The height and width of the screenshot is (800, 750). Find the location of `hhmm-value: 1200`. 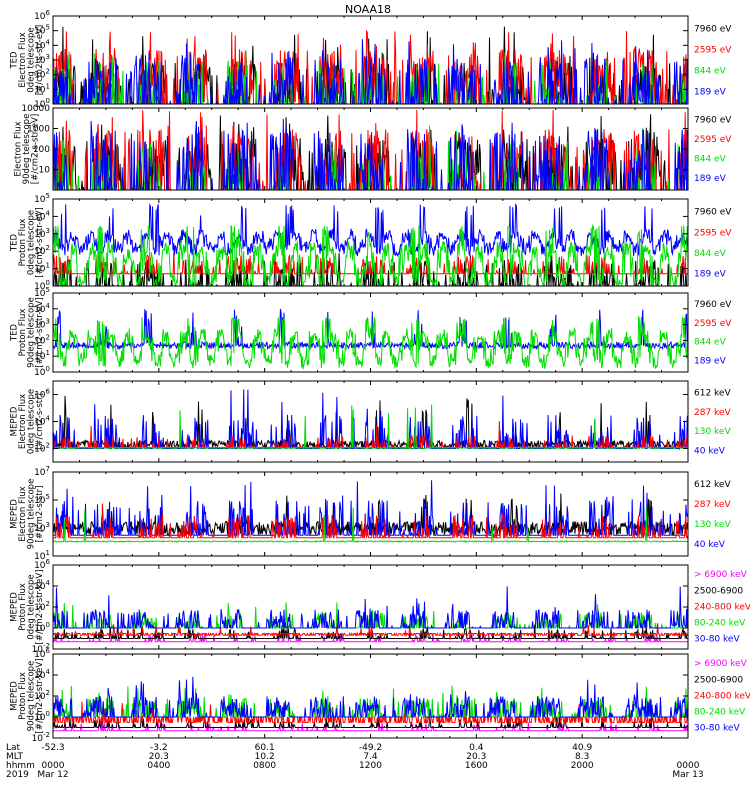

hhmm-value: 1200 is located at coordinates (370, 766).